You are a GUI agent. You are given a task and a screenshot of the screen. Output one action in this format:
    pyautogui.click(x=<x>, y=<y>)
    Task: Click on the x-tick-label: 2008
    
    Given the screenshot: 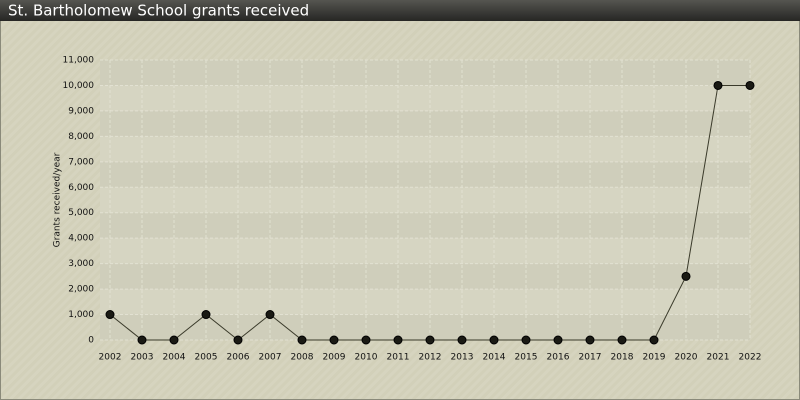 What is the action you would take?
    pyautogui.click(x=302, y=358)
    